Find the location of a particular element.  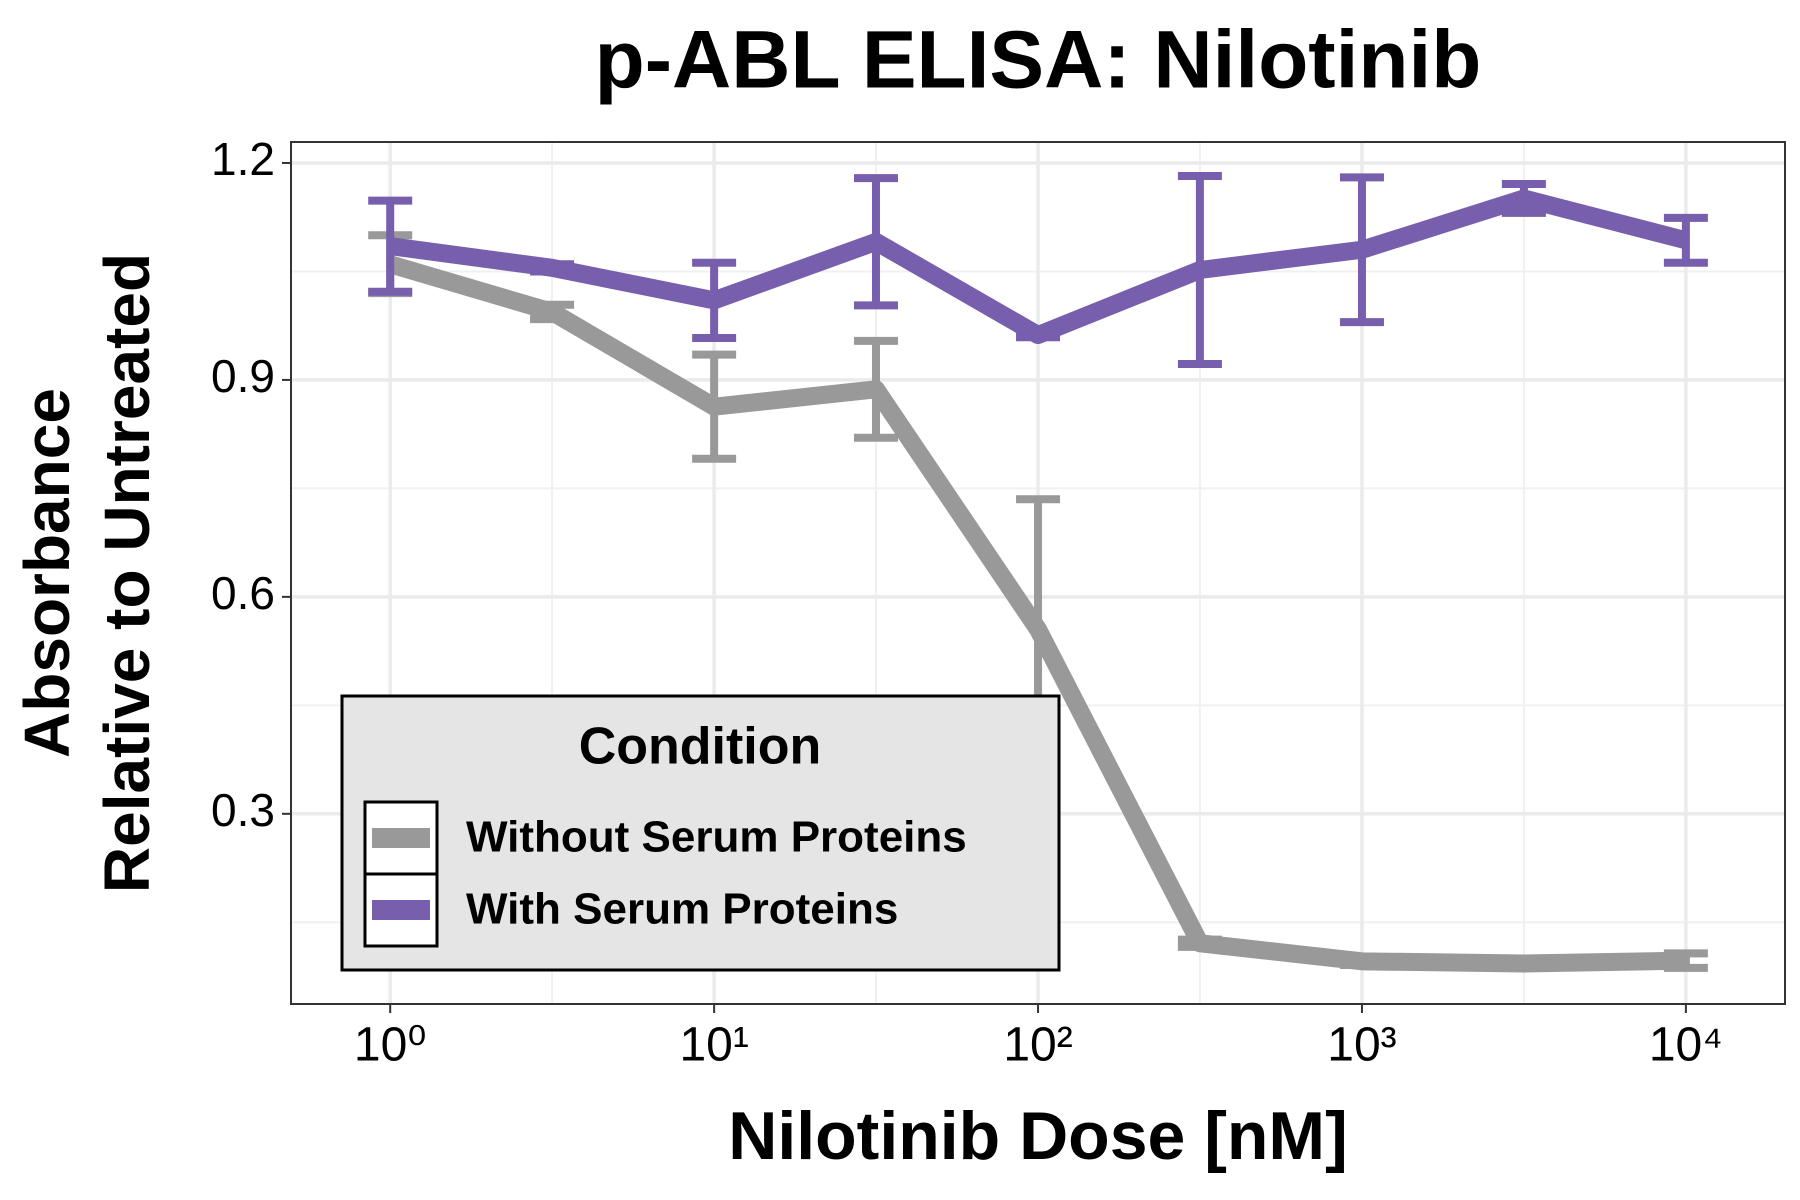

y-tick-label: 0.6 is located at coordinates (243, 593).